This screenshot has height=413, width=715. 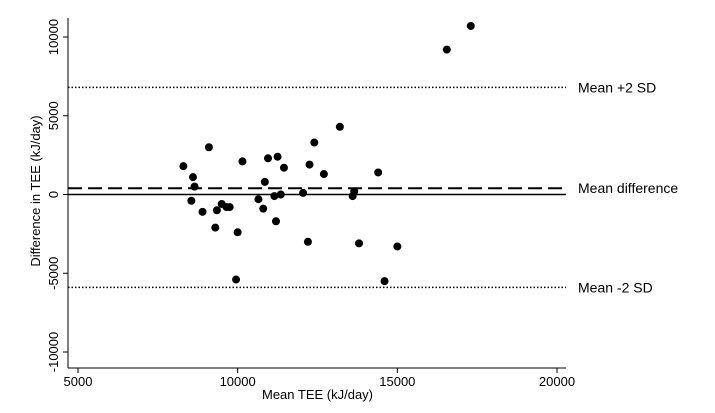 What do you see at coordinates (53, 194) in the screenshot?
I see `y-tick-label: 0` at bounding box center [53, 194].